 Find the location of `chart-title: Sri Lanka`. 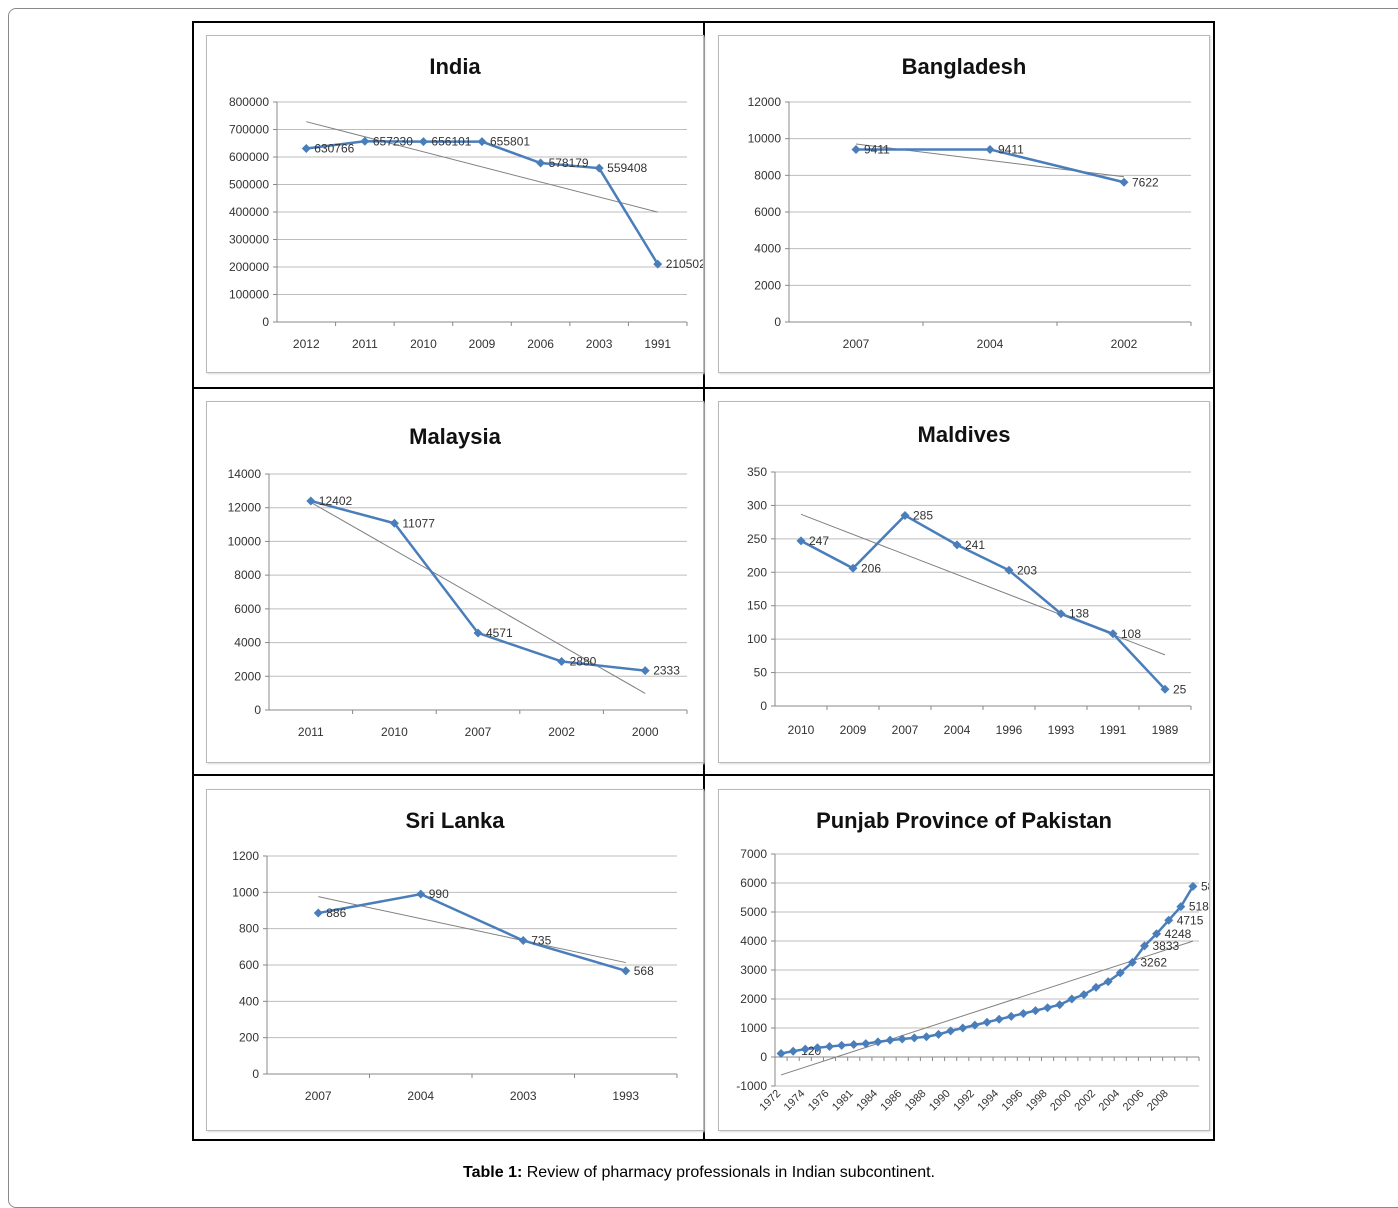

chart-title: Sri Lanka is located at coordinates (455, 820).